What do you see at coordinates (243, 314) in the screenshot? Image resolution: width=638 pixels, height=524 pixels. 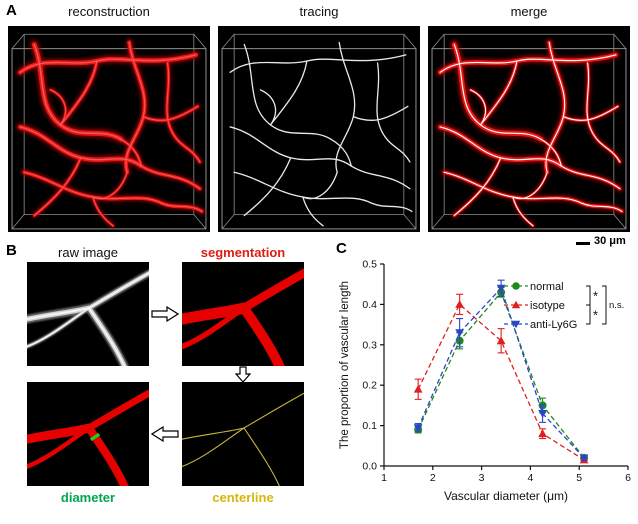 I see `segmentation-tile` at bounding box center [243, 314].